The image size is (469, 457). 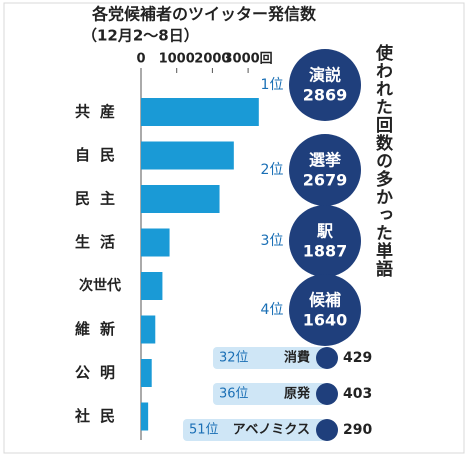 I want to click on word-count: 403, so click(x=357, y=394).